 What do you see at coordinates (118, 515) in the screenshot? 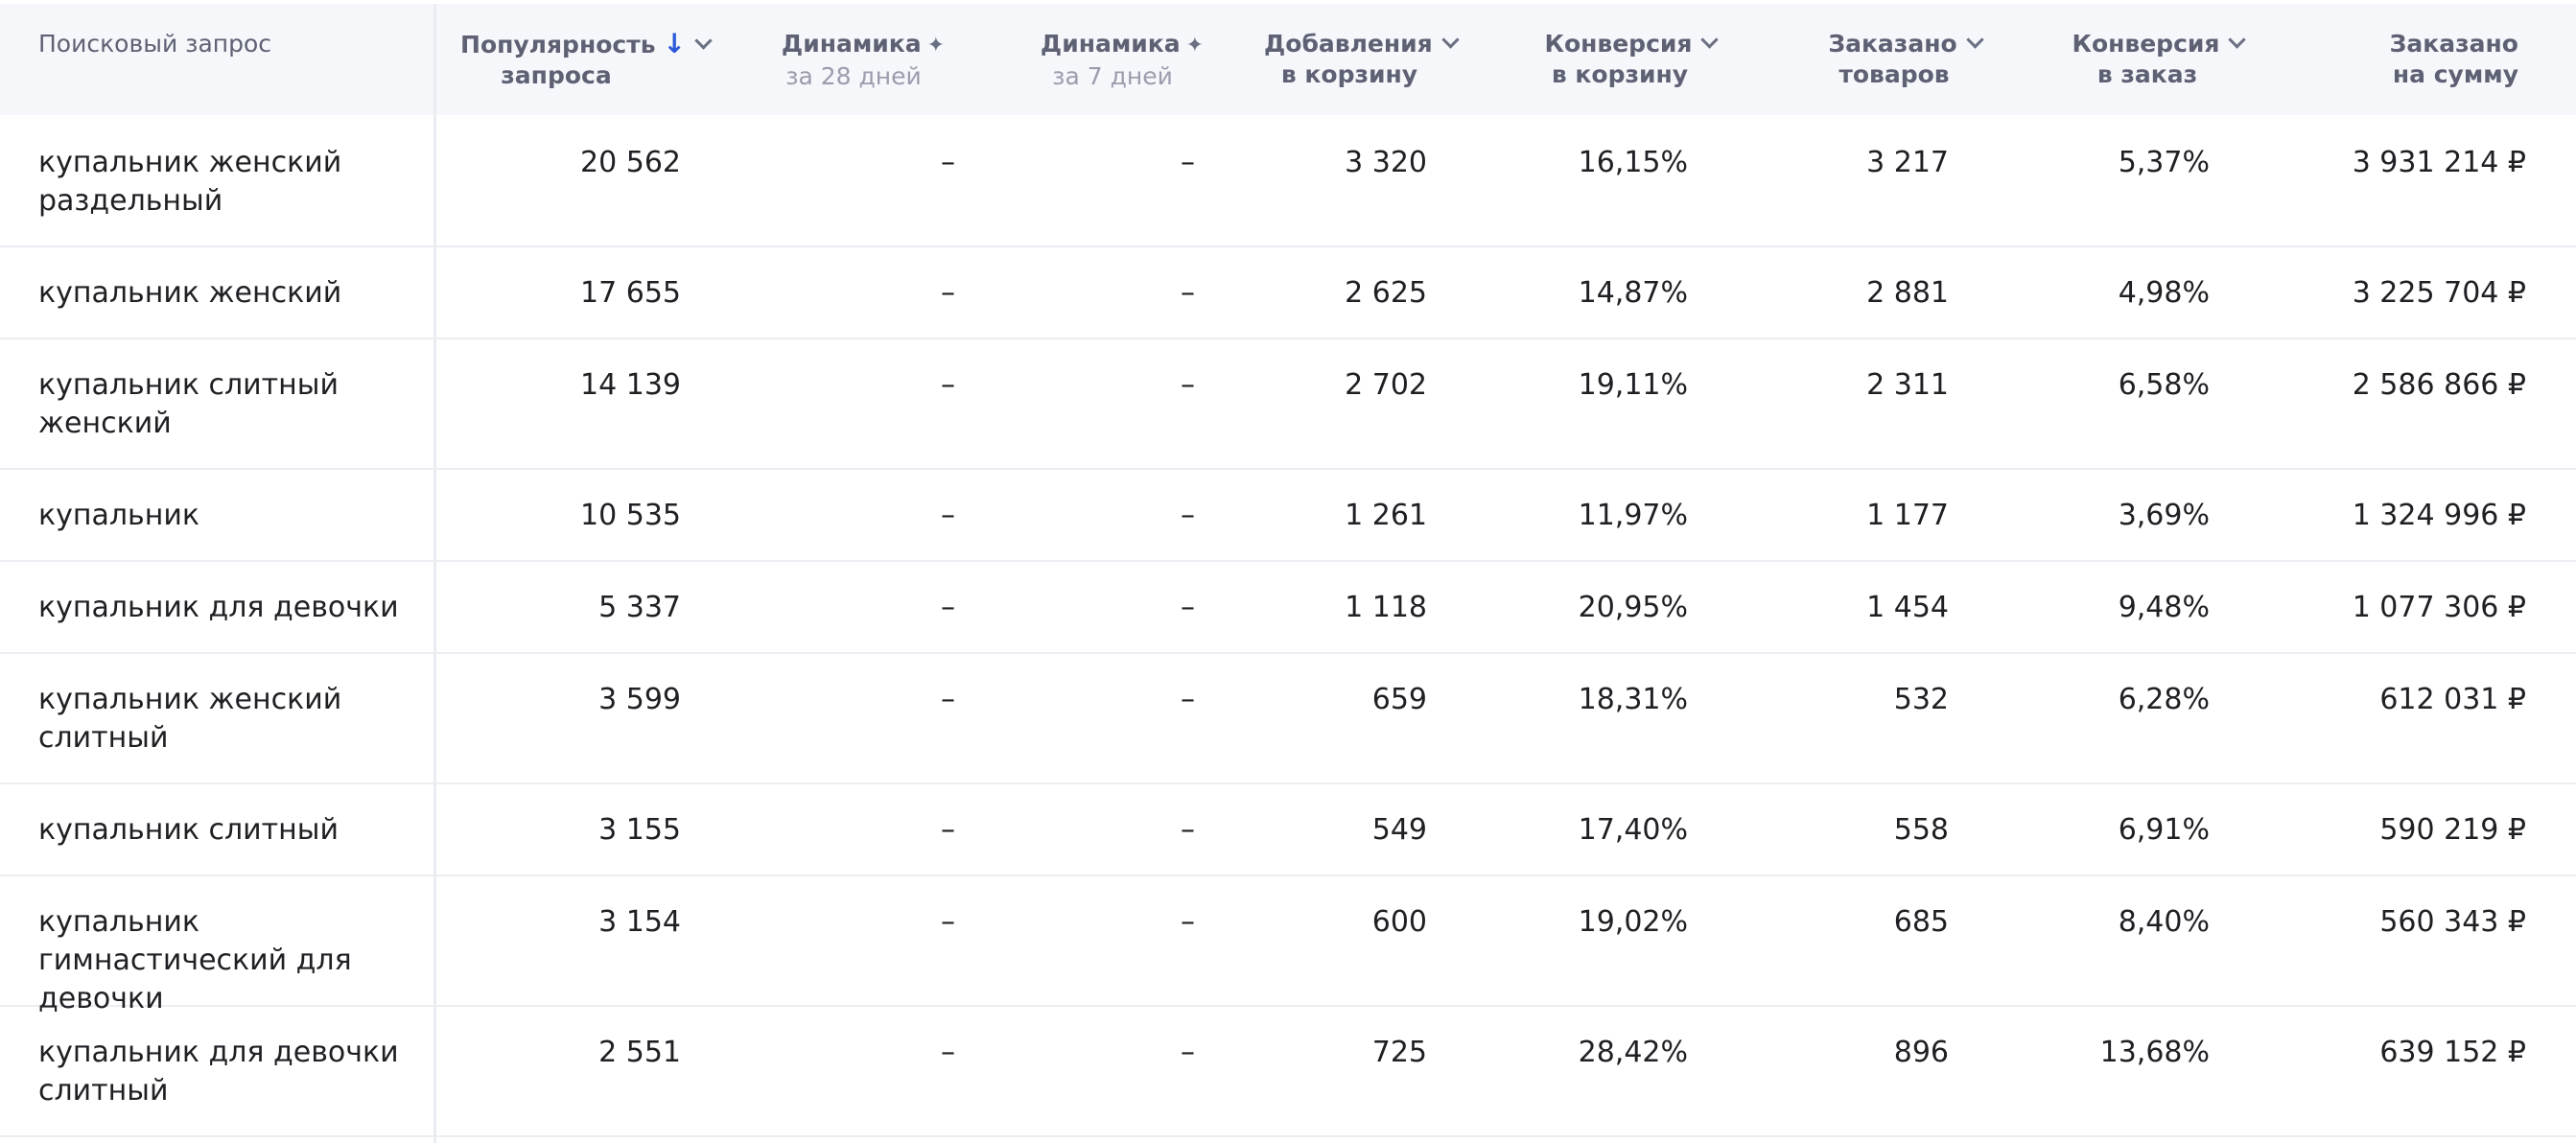
I see `query-text: купальник` at bounding box center [118, 515].